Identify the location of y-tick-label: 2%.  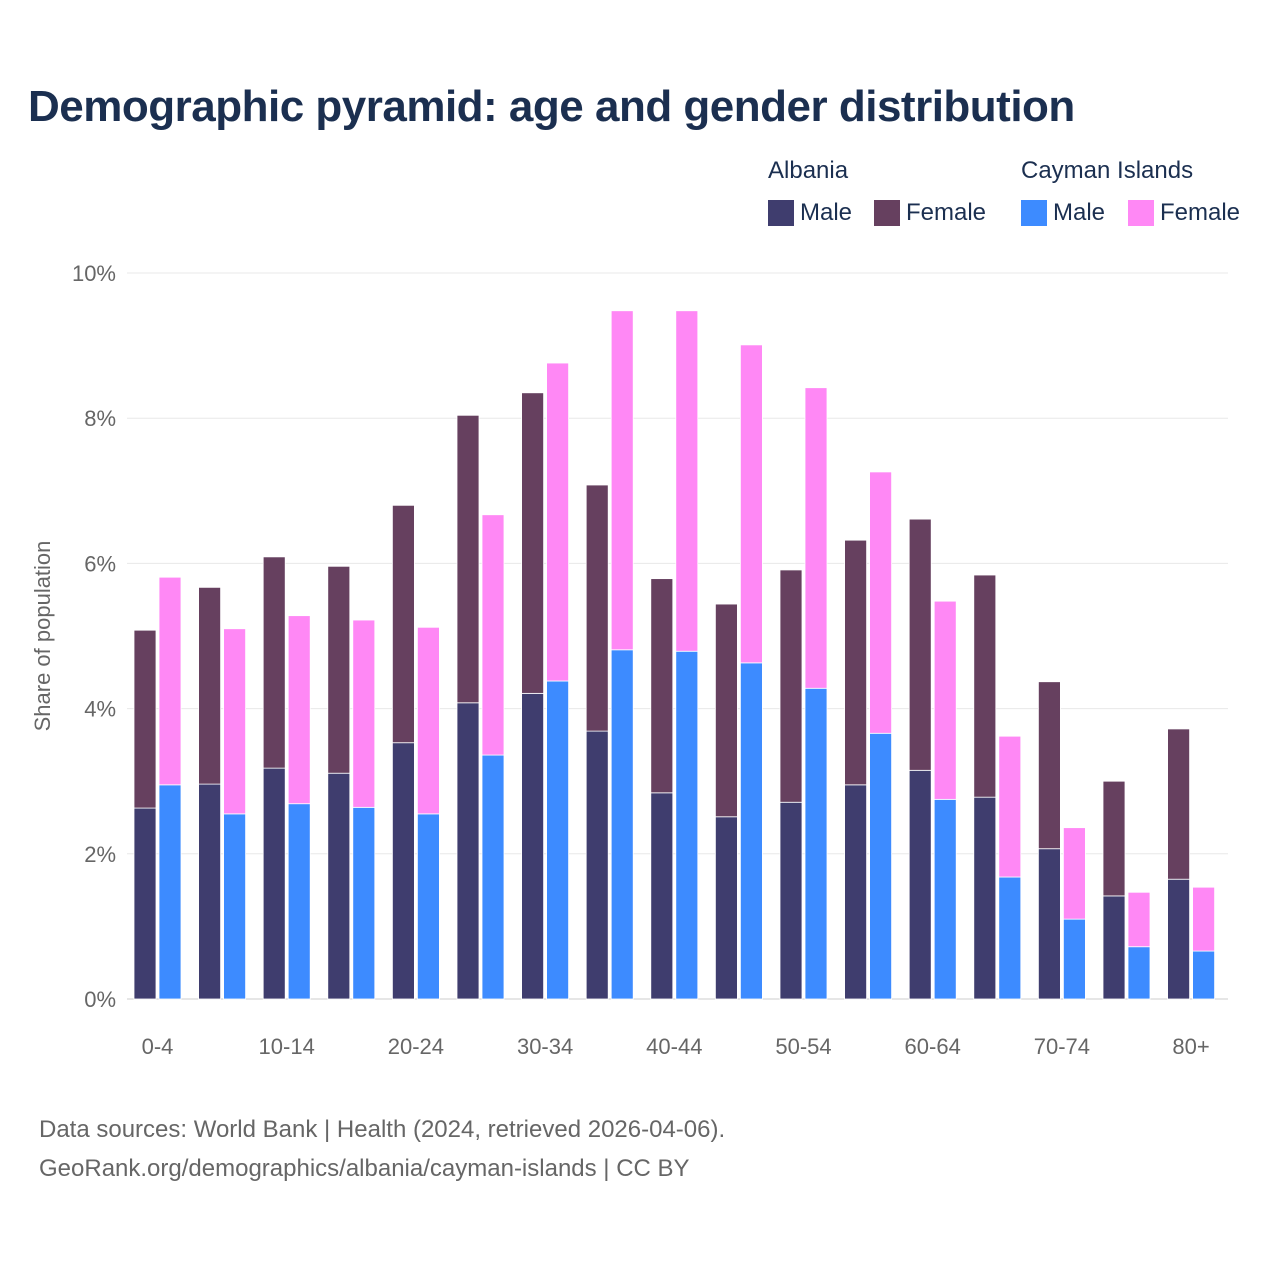
(100, 854).